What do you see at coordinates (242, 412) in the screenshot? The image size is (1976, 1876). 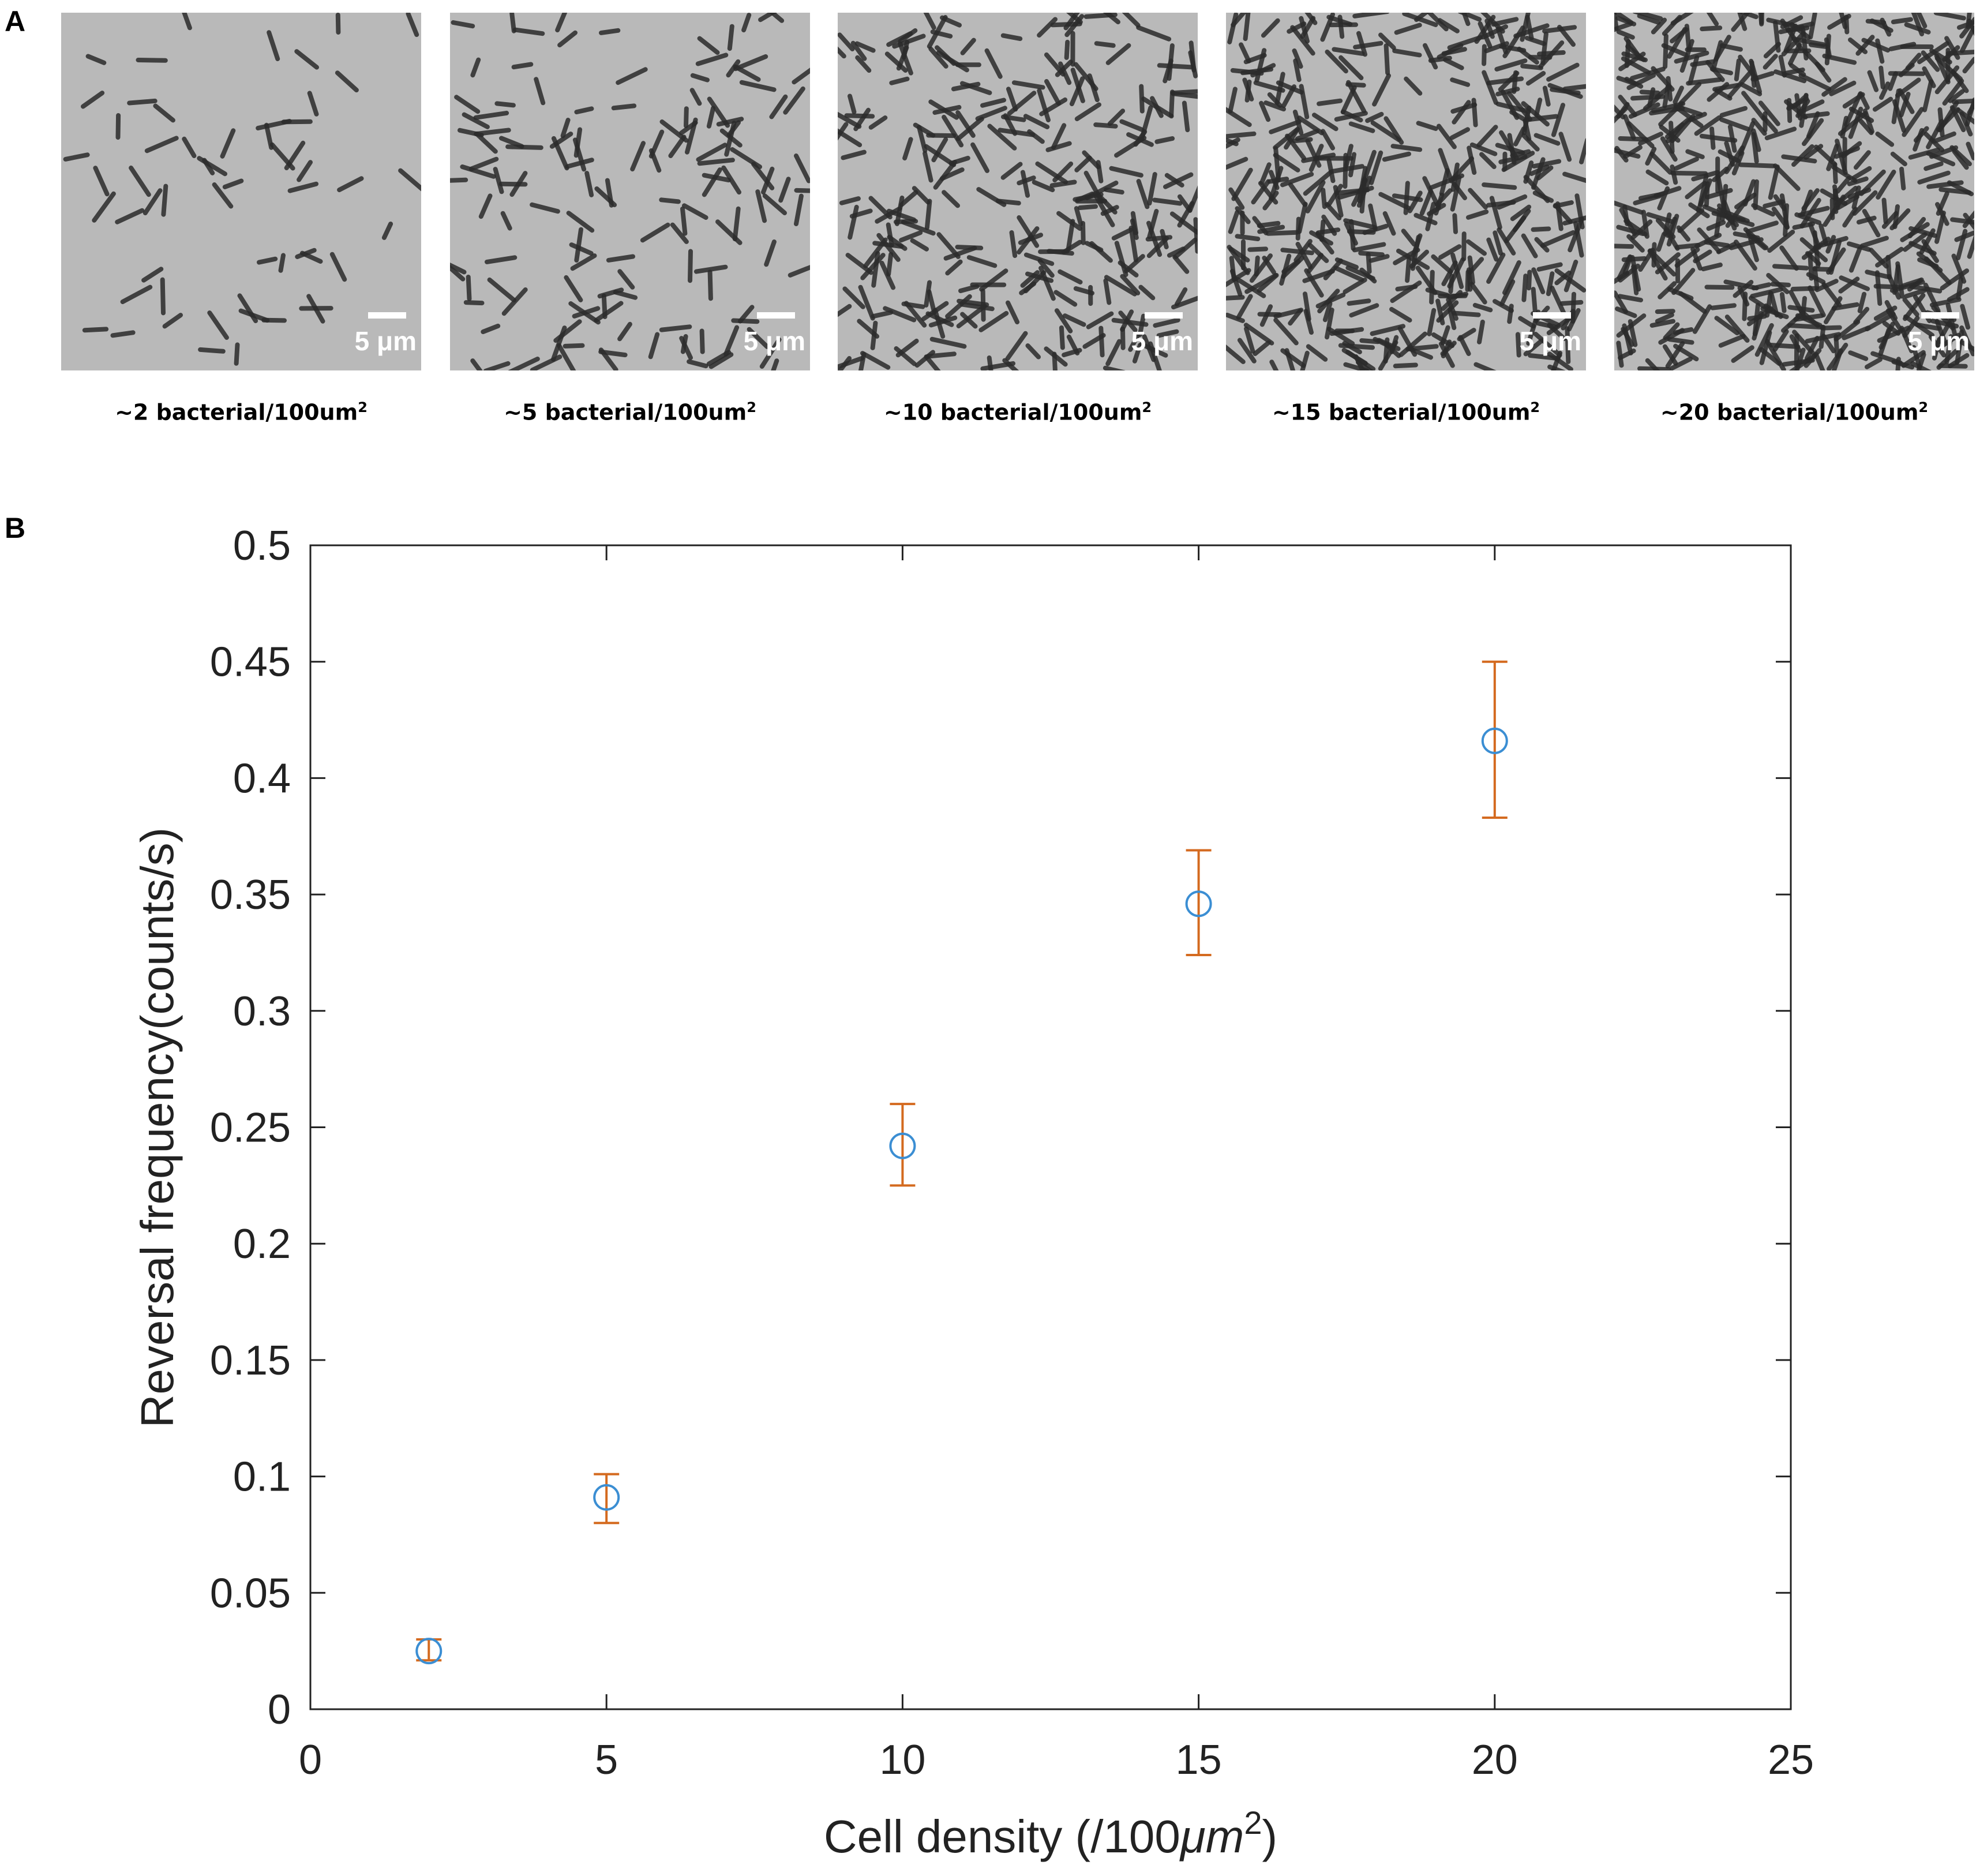 I see `density-caption: ~2 bacterial/100um2` at bounding box center [242, 412].